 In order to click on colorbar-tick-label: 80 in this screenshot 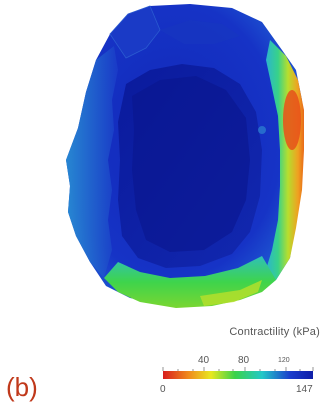, I will do `click(244, 360)`.